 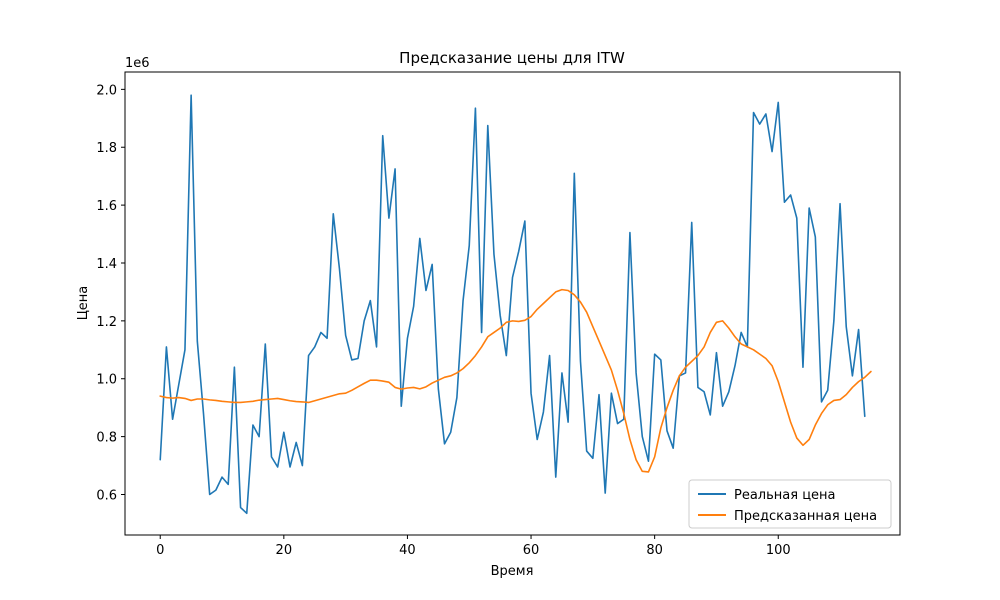 I want to click on legend-box, so click(x=790, y=504).